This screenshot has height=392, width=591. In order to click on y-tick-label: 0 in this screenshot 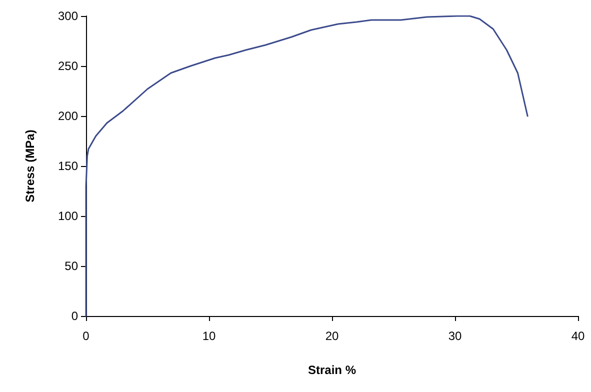, I will do `click(74, 316)`.